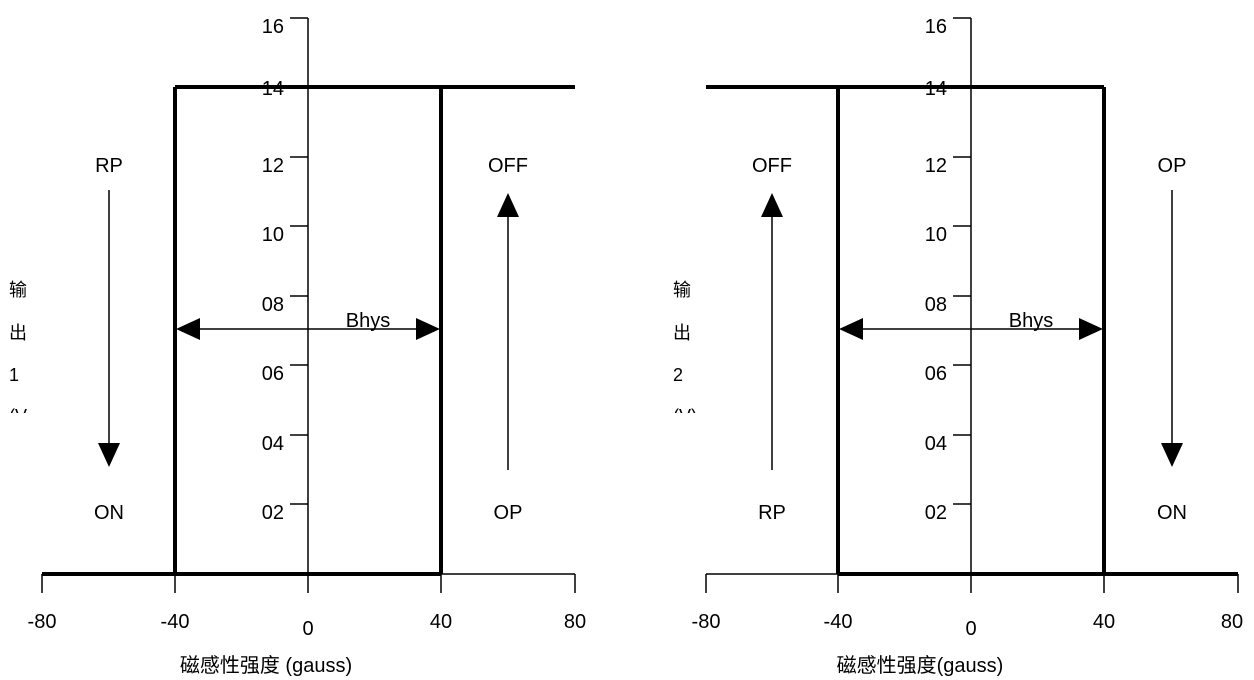 This screenshot has width=1254, height=680. Describe the element at coordinates (14, 375) in the screenshot. I see `y-label-char: 1` at that location.